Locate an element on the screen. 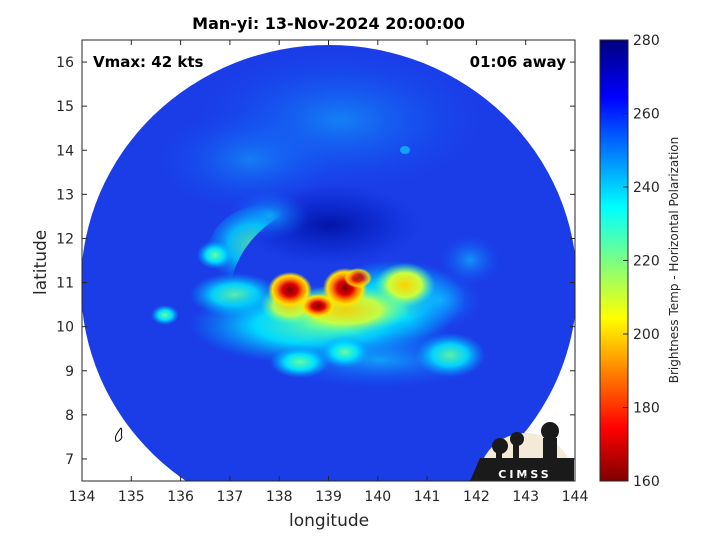 The width and height of the screenshot is (720, 540). colorbar-ticks: 160 180 200 220 240 260 280 is located at coordinates (641, 261).